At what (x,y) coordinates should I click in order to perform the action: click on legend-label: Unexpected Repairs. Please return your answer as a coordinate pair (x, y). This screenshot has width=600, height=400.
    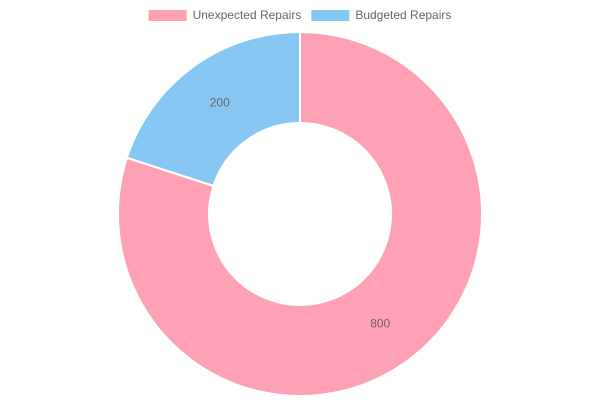
    Looking at the image, I should click on (247, 15).